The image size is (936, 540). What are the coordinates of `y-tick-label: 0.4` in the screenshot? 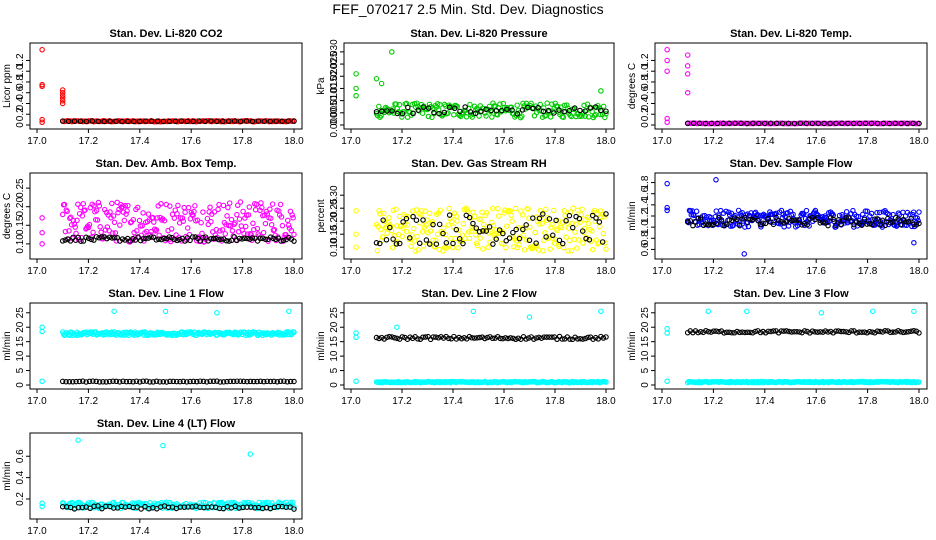 It's located at (20, 103).